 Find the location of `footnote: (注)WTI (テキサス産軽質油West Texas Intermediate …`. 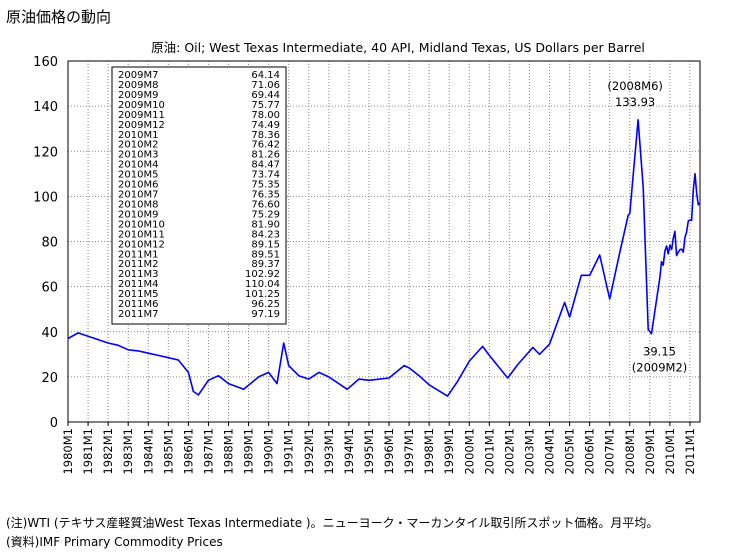

footnote: (注)WTI (テキサス産軽質油West Texas Intermediate … is located at coordinates (332, 523).